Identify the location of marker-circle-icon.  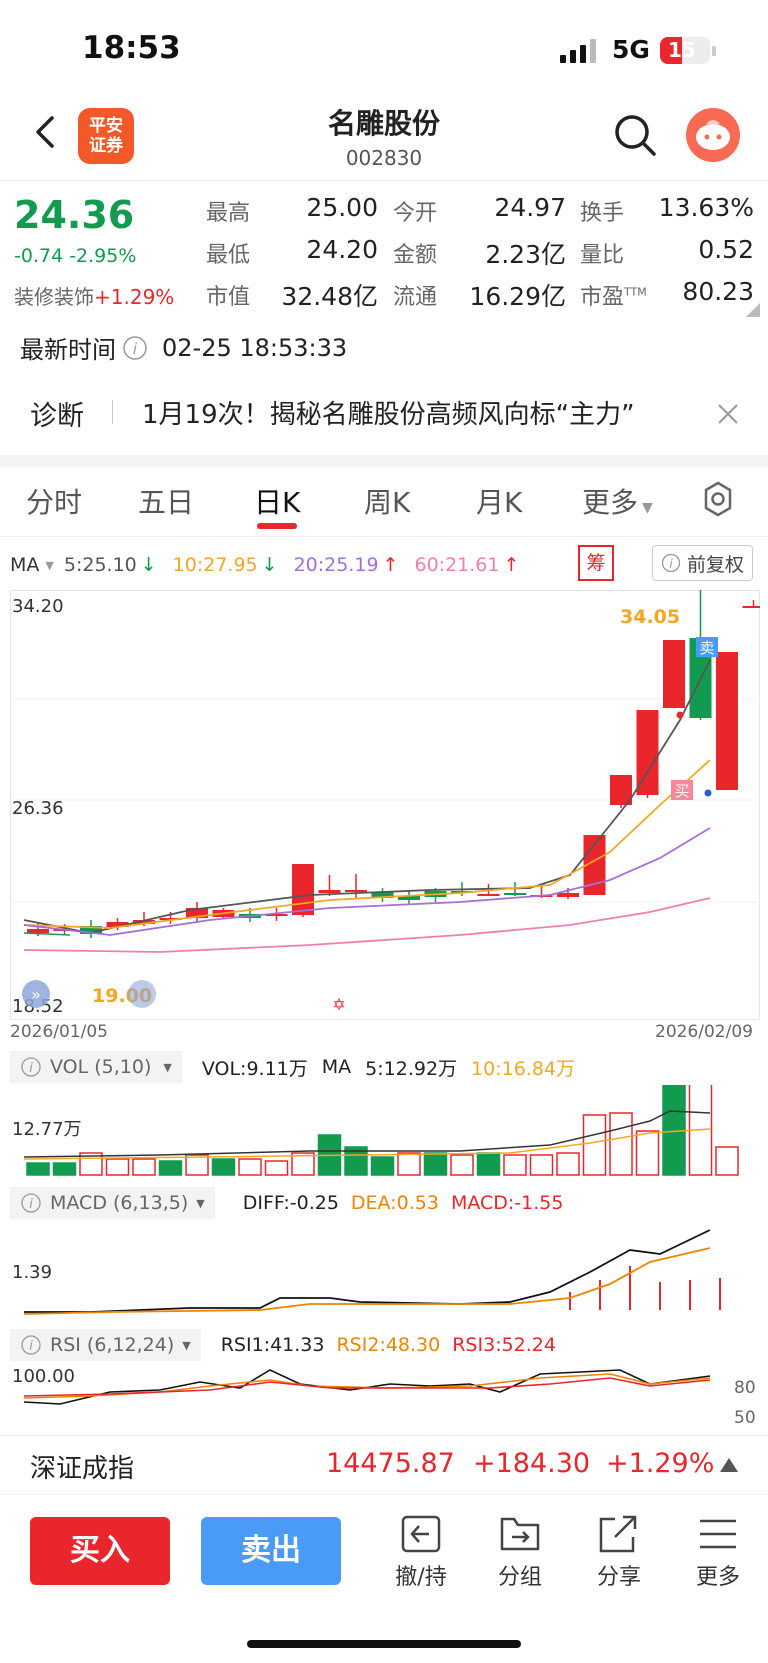
(142, 994).